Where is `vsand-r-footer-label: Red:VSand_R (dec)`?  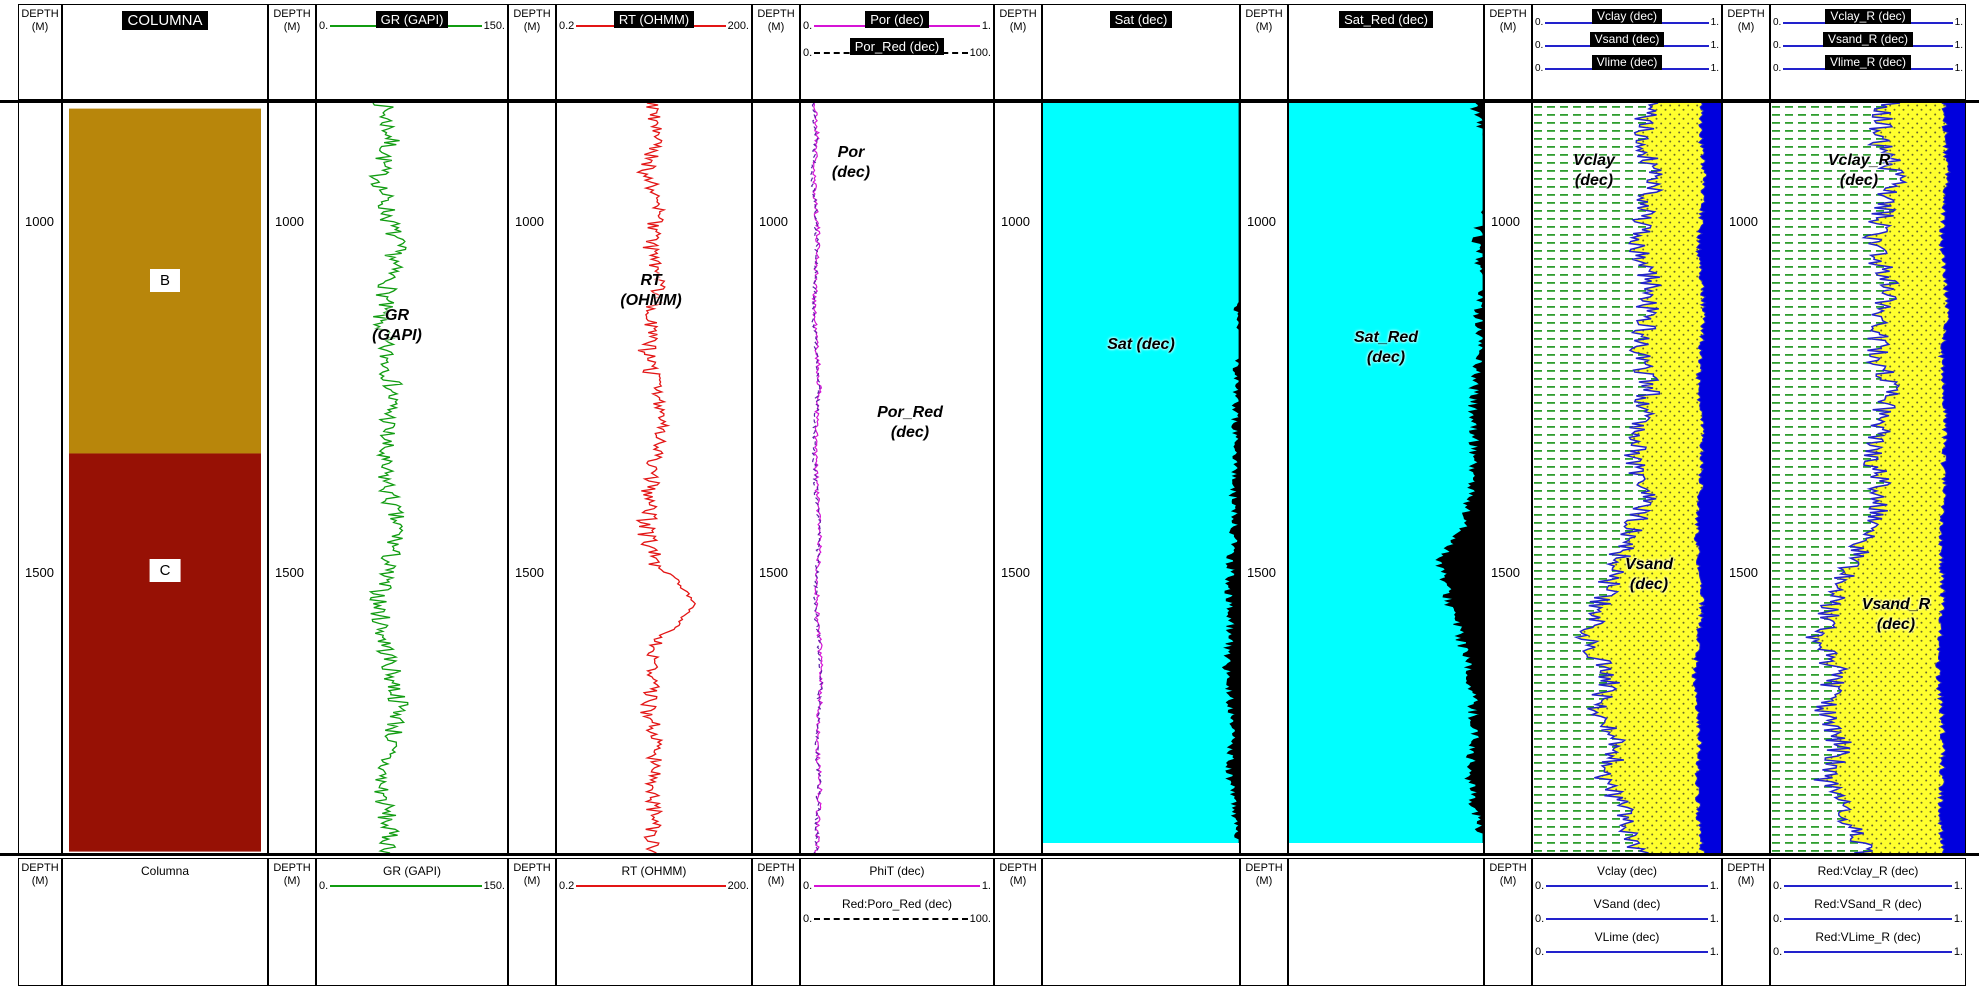 vsand-r-footer-label: Red:VSand_R (dec) is located at coordinates (1868, 904).